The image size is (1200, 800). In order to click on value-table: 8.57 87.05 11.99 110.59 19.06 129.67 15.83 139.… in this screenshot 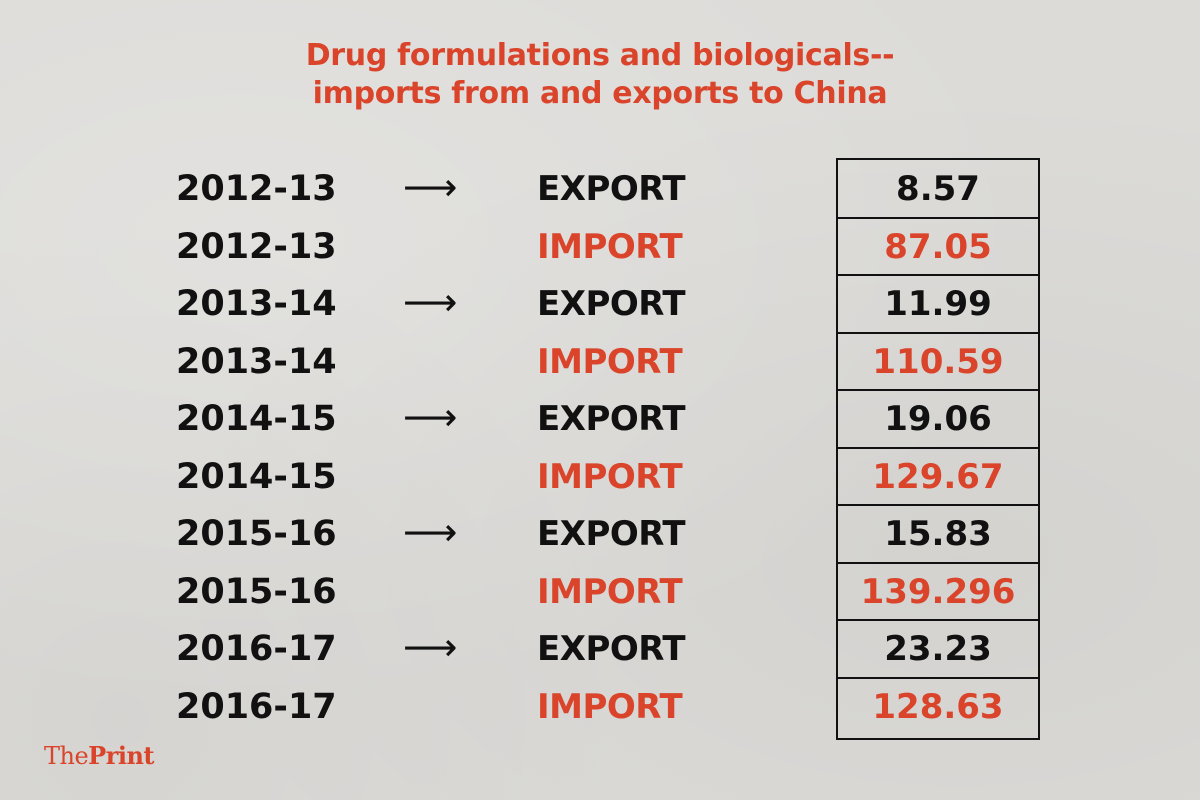, I will do `click(938, 449)`.